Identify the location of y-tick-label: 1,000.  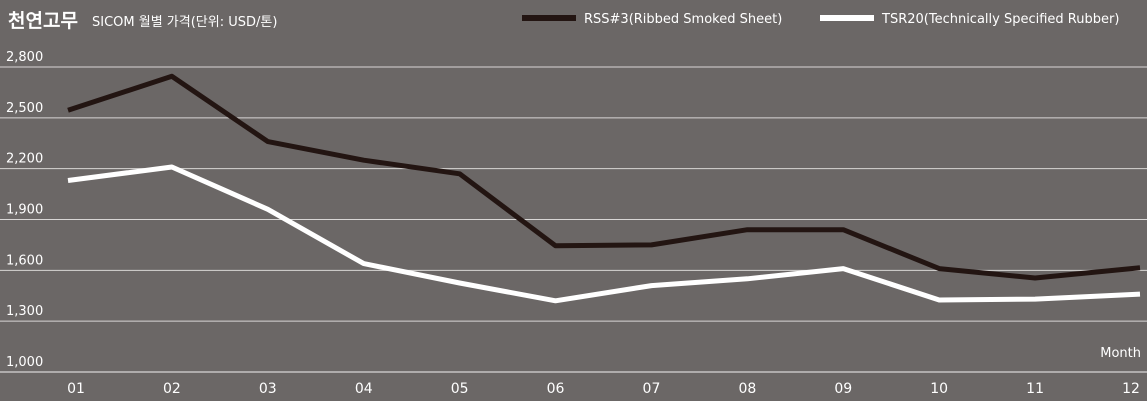
(24, 362).